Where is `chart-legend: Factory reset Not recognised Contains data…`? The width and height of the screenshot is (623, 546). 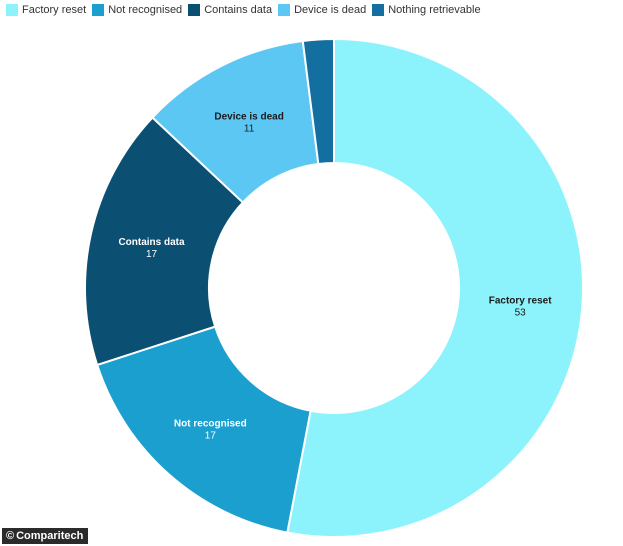
chart-legend: Factory reset Not recognised Contains data… is located at coordinates (246, 10).